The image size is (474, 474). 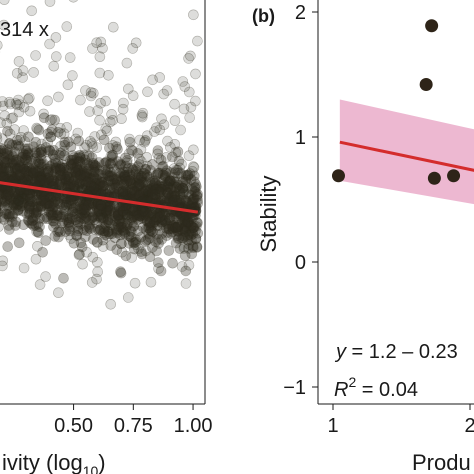 I want to click on panel-b-point, so click(x=426, y=84).